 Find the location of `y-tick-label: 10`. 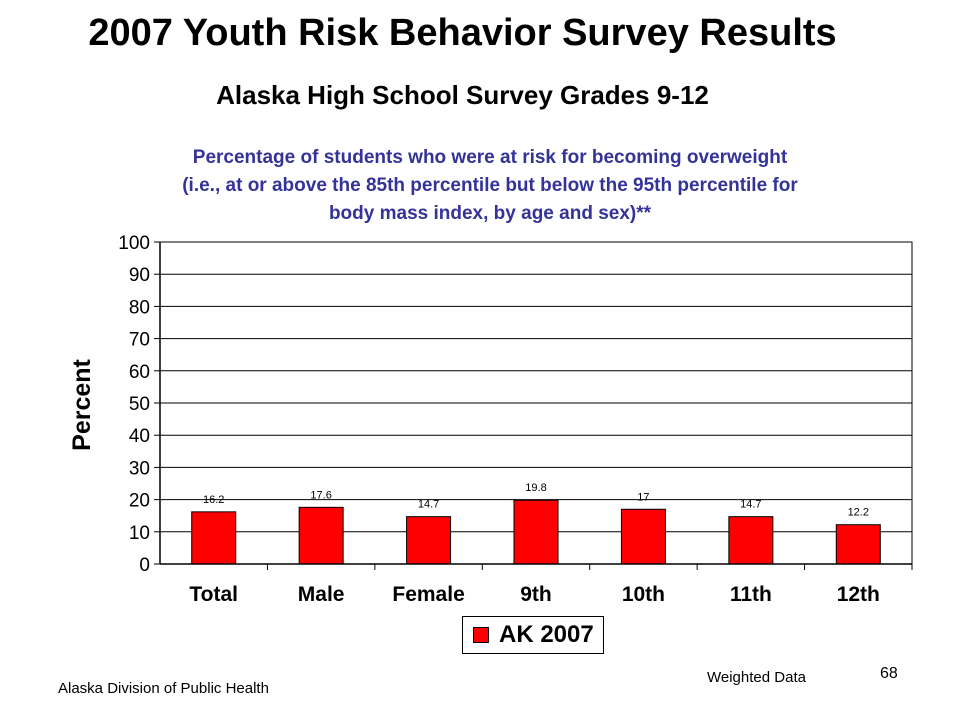

y-tick-label: 10 is located at coordinates (139, 533).